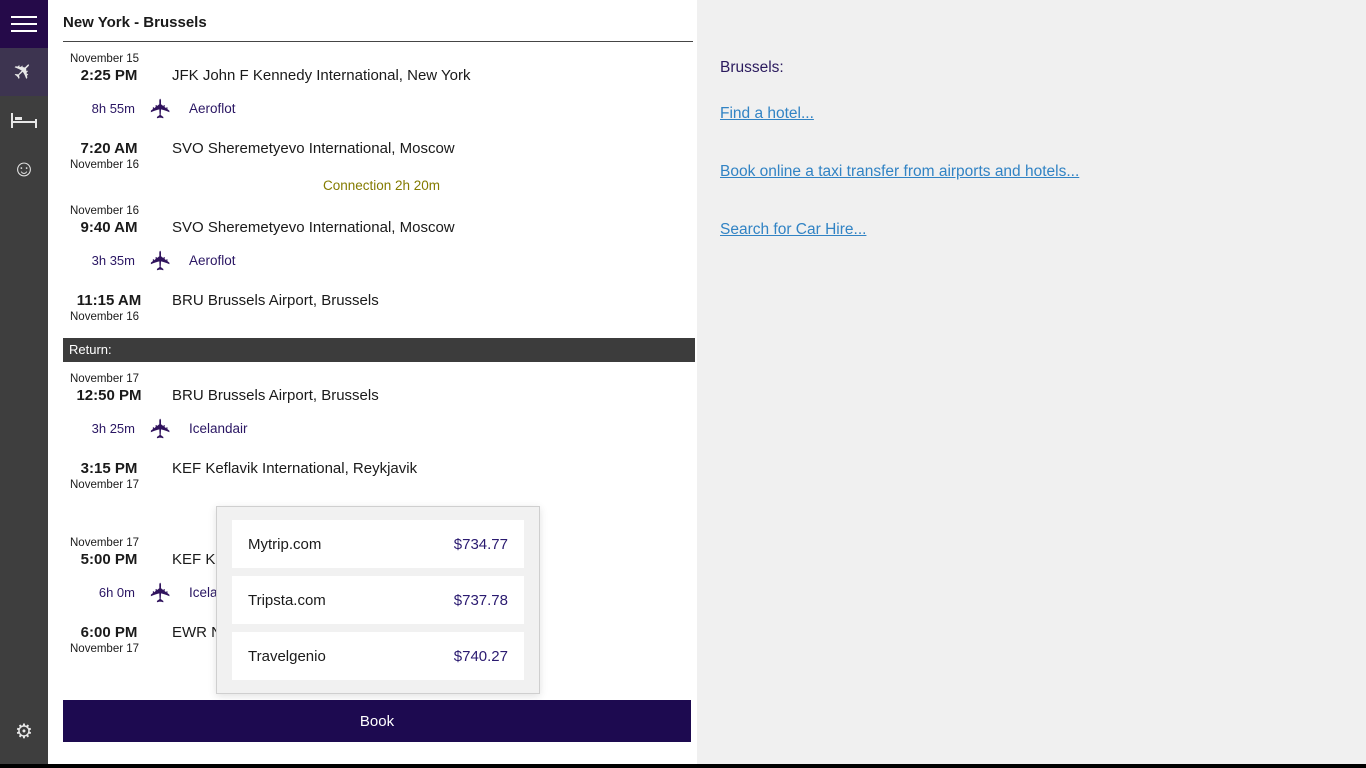  I want to click on offer-price: $740.27, so click(480, 656).